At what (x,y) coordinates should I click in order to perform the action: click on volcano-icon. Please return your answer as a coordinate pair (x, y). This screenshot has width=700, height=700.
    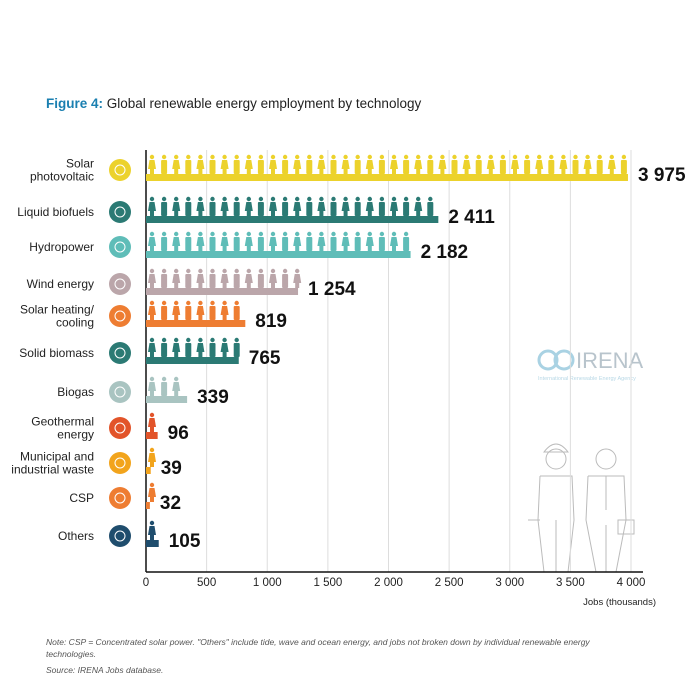
    Looking at the image, I should click on (120, 428).